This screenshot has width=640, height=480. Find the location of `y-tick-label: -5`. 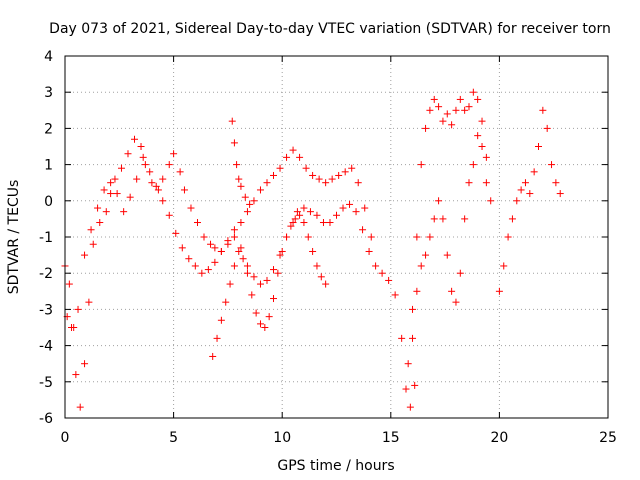

y-tick-label: -5 is located at coordinates (46, 383).